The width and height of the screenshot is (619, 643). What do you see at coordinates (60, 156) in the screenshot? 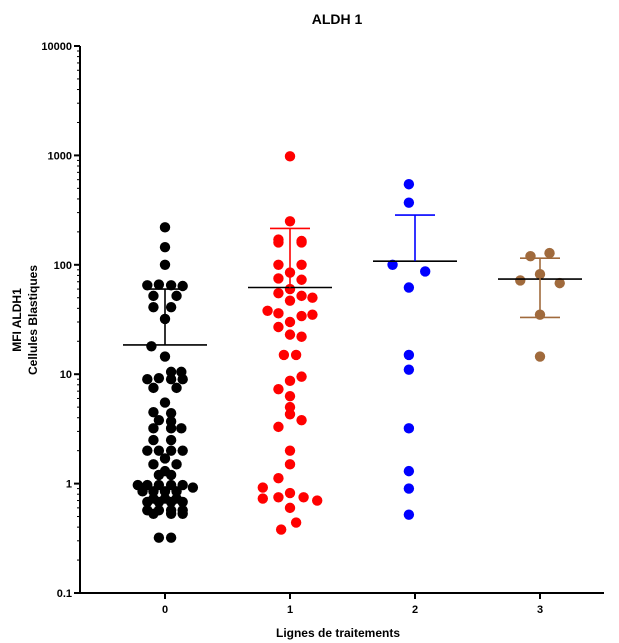
I see `y-tick-label: 1000` at bounding box center [60, 156].